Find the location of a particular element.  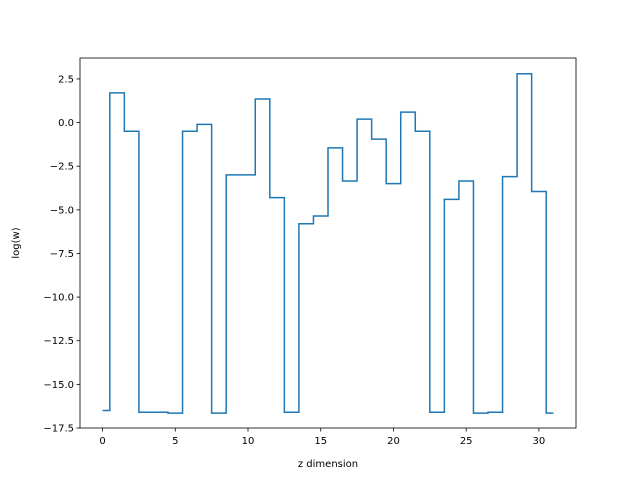

x-tick-label: 20 is located at coordinates (393, 441).